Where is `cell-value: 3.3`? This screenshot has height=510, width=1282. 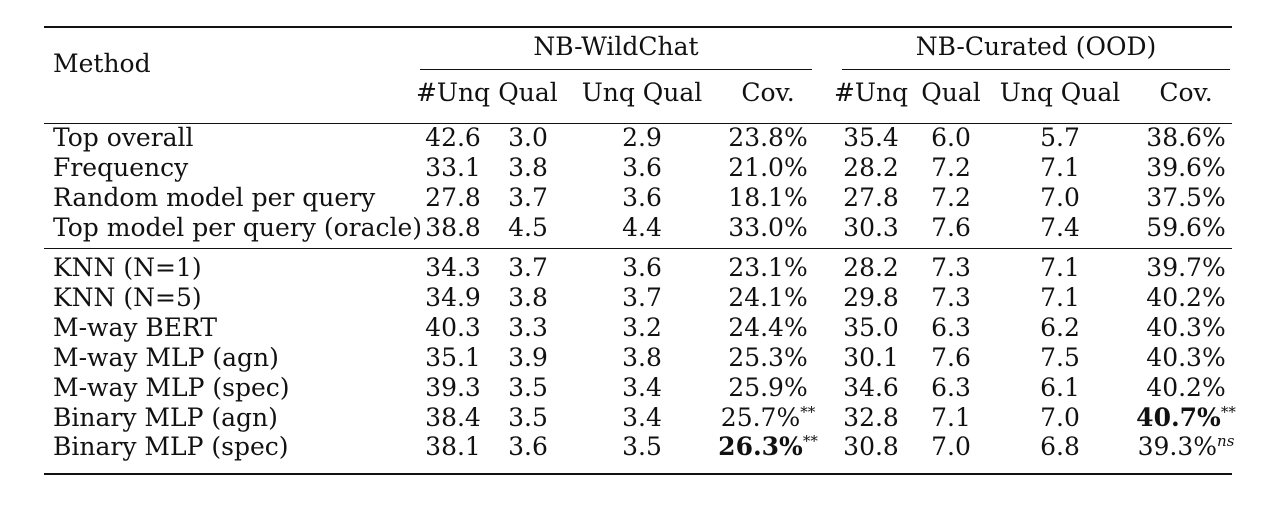 cell-value: 3.3 is located at coordinates (528, 327).